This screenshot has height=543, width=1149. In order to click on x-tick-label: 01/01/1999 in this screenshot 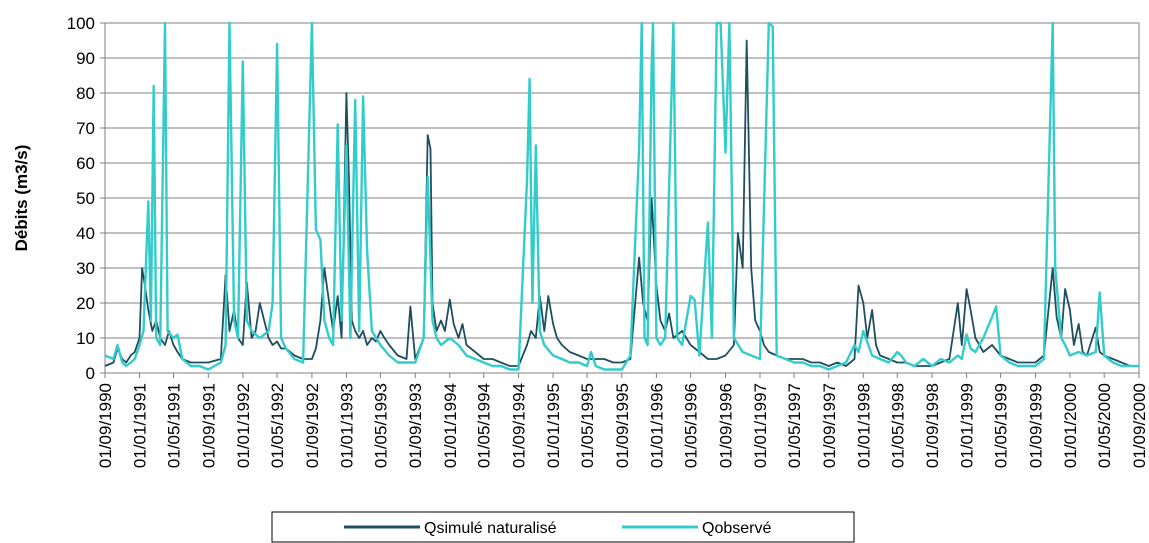, I will do `click(967, 425)`.